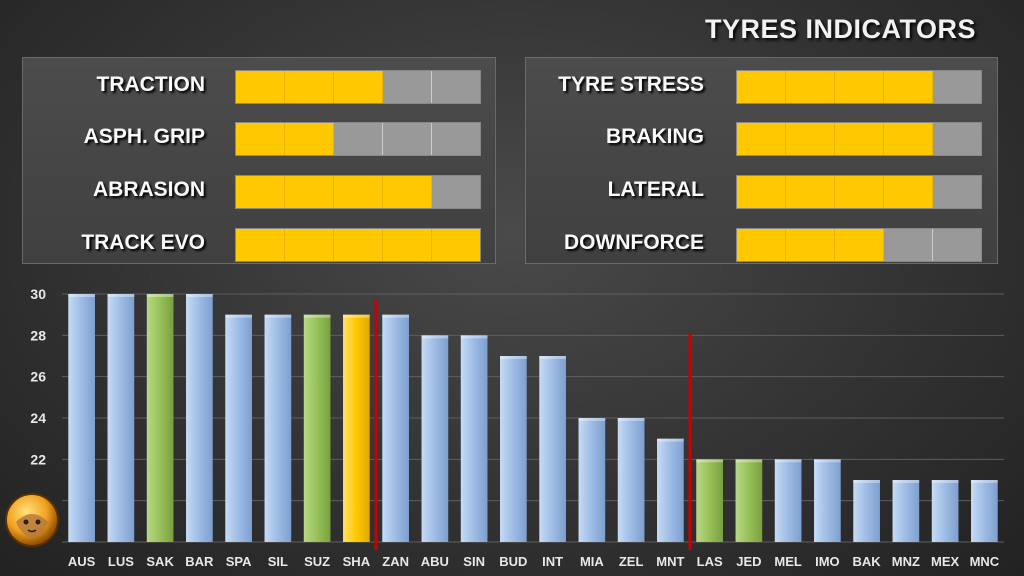 This screenshot has width=1024, height=576. What do you see at coordinates (121, 418) in the screenshot?
I see `bar-lus` at bounding box center [121, 418].